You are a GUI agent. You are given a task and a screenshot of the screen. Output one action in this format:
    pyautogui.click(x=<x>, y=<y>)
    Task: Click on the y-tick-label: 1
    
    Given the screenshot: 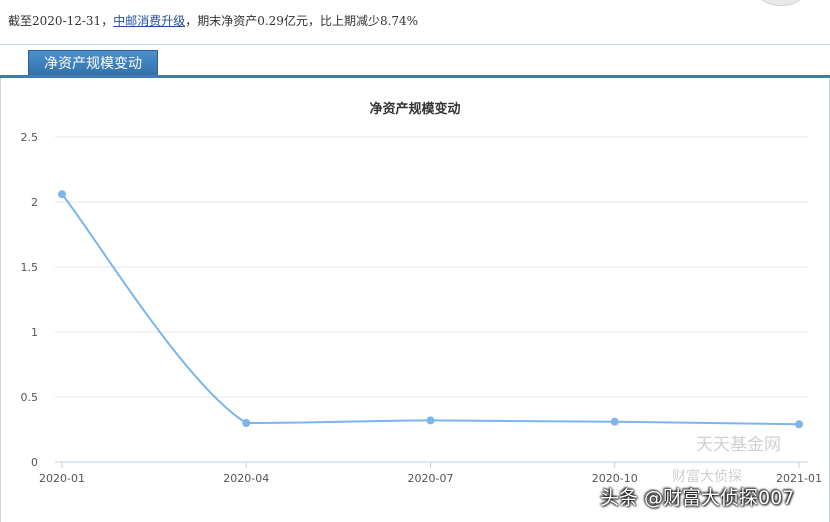 What is the action you would take?
    pyautogui.click(x=34, y=332)
    